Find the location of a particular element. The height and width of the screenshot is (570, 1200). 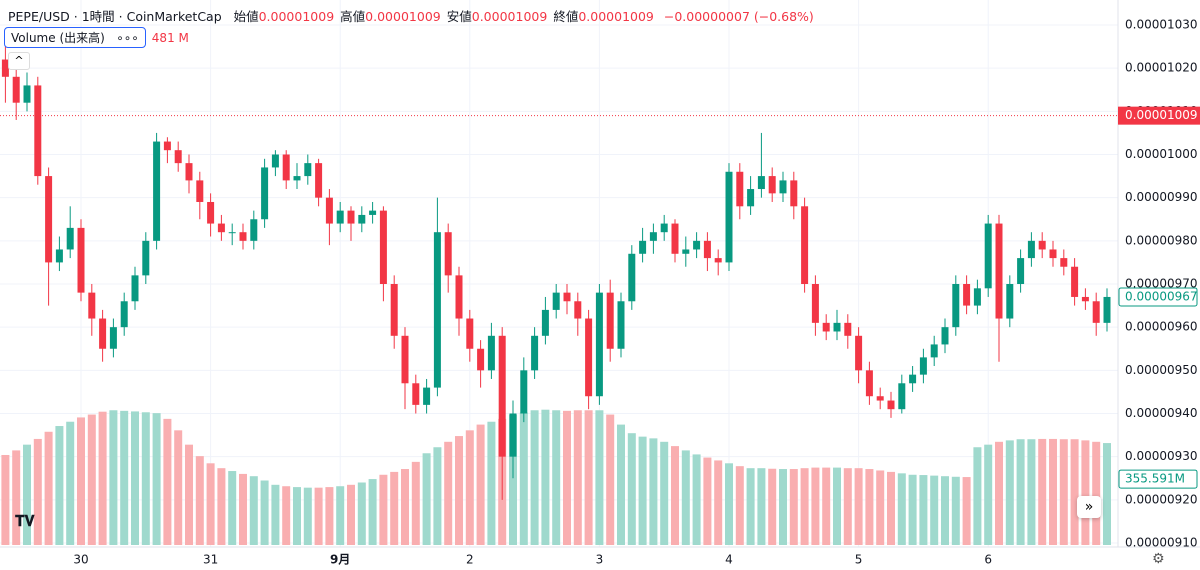

y-tick-label: 0.00001000 is located at coordinates (1161, 154).